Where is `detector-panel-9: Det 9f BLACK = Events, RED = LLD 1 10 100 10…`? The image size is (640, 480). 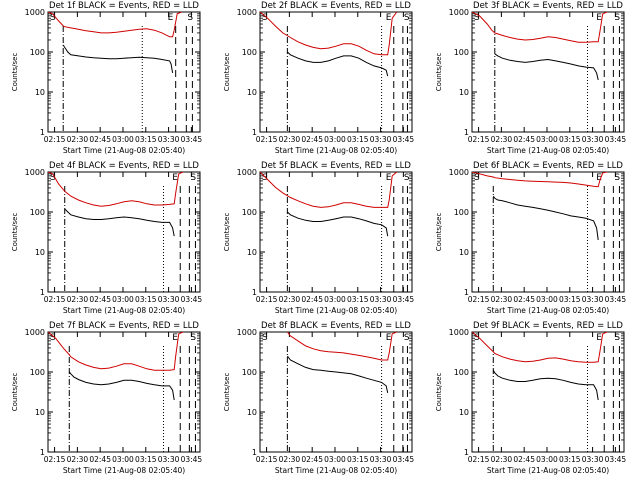
detector-panel-9: Det 9f BLACK = Events, RED = LLD 1 10 100 10… is located at coordinates (530, 398).